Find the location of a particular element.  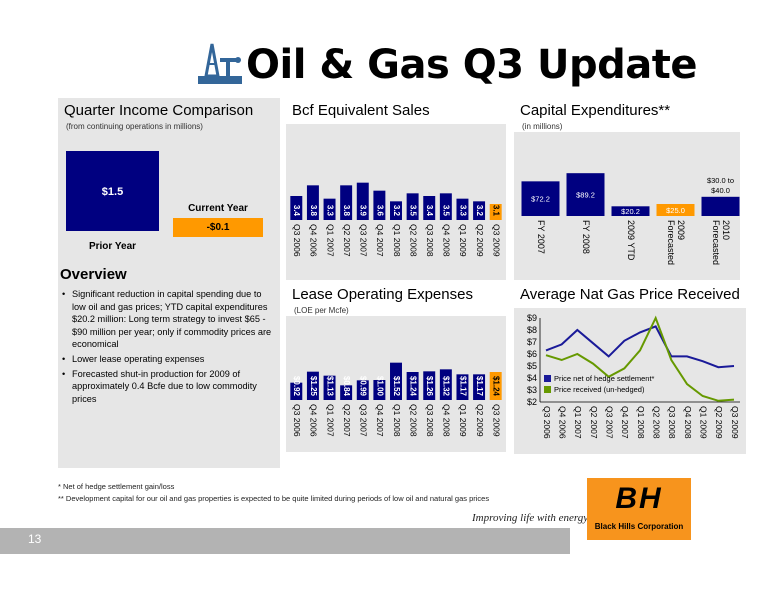

x-tick-label: 2010 is located at coordinates (726, 230).